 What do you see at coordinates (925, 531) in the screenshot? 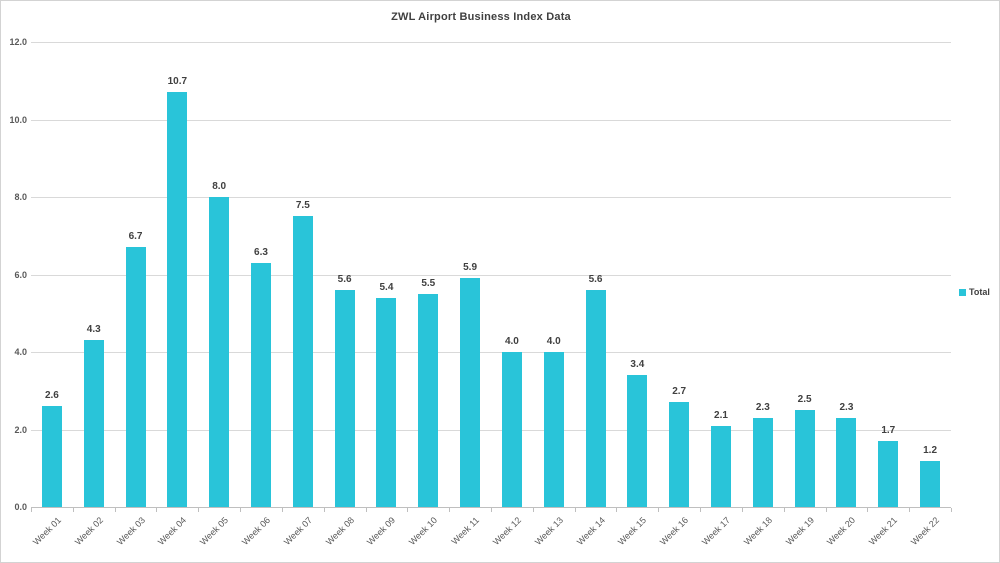
I see `x-axis-tick-label: Week 22` at bounding box center [925, 531].